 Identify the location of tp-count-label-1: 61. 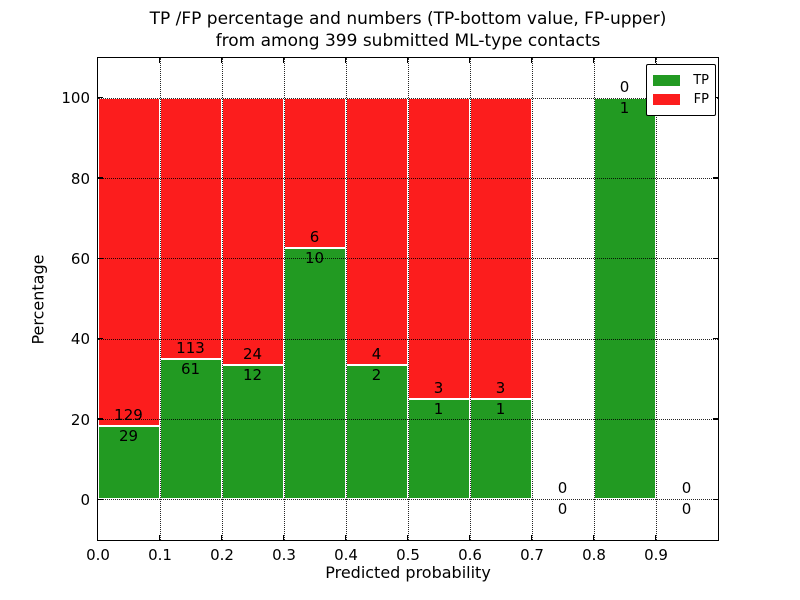
(190, 368).